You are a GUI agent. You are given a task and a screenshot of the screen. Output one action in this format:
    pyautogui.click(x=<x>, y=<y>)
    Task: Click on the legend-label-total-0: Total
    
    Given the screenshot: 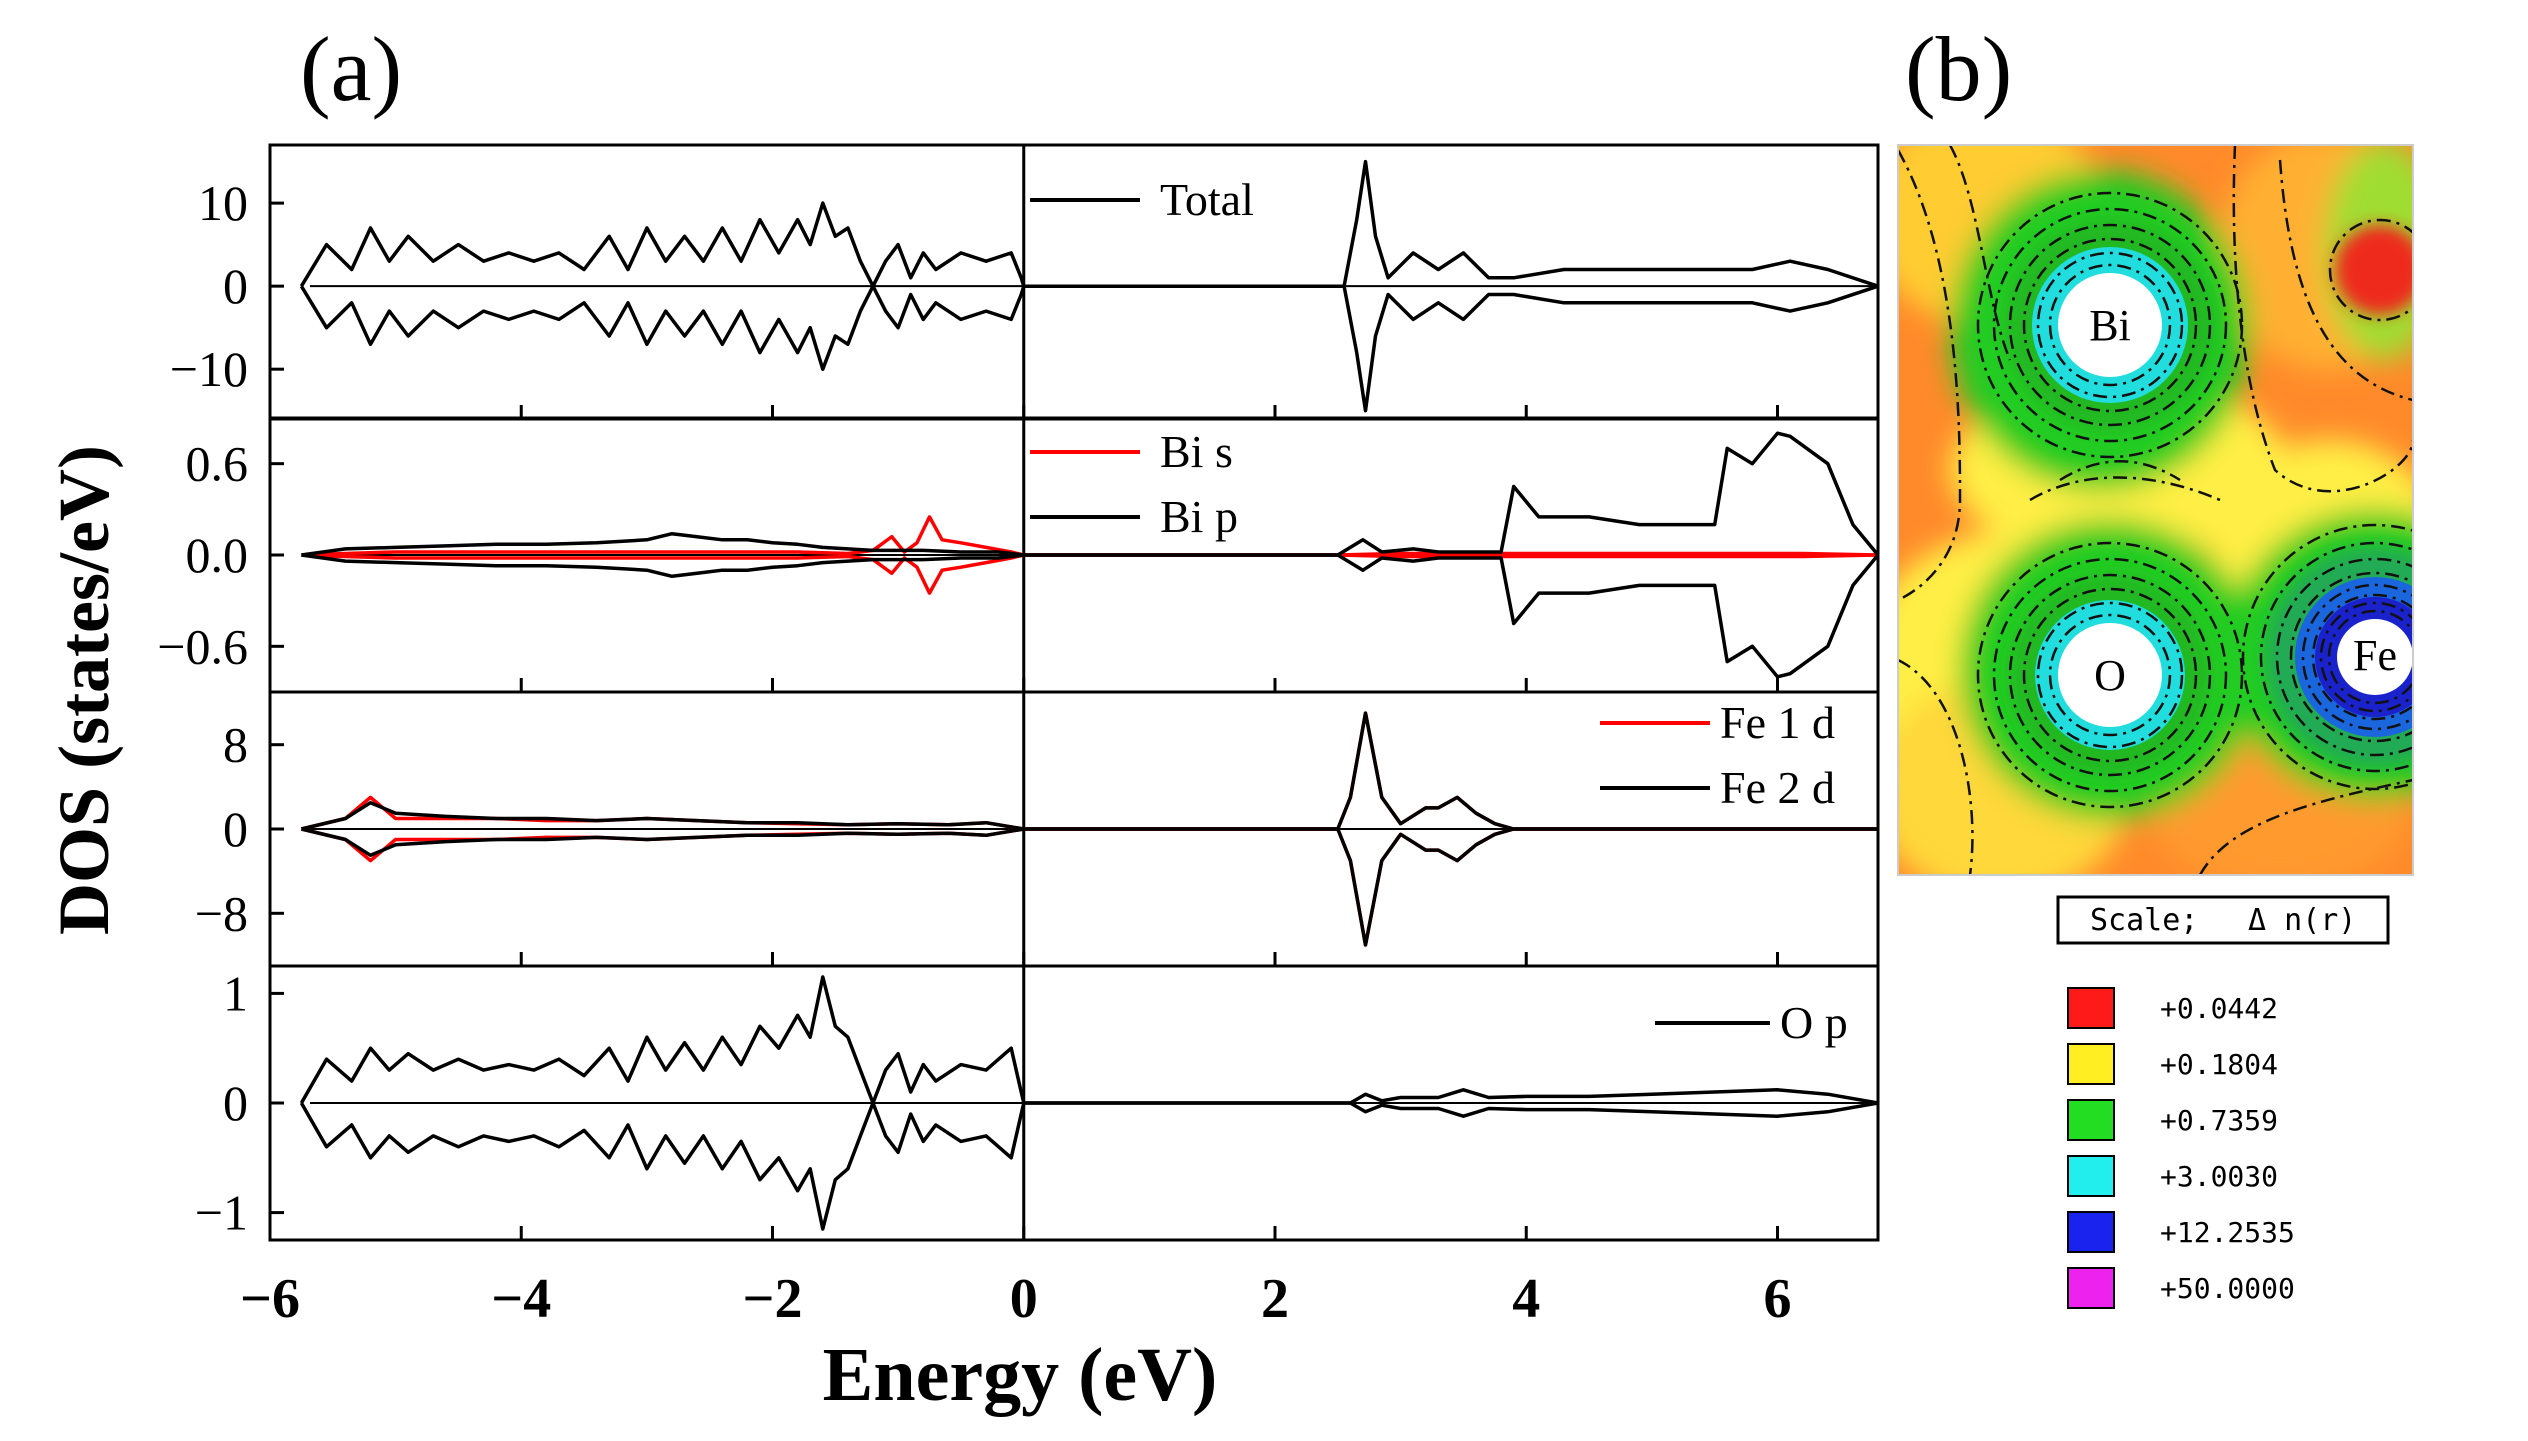 What is the action you would take?
    pyautogui.click(x=1207, y=199)
    